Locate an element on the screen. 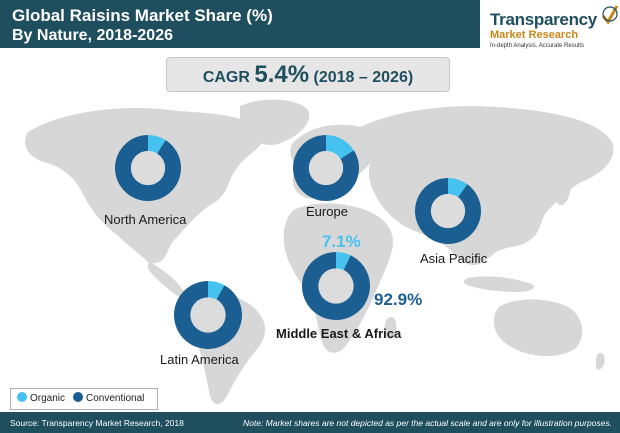  donut-latin-america is located at coordinates (207, 315).